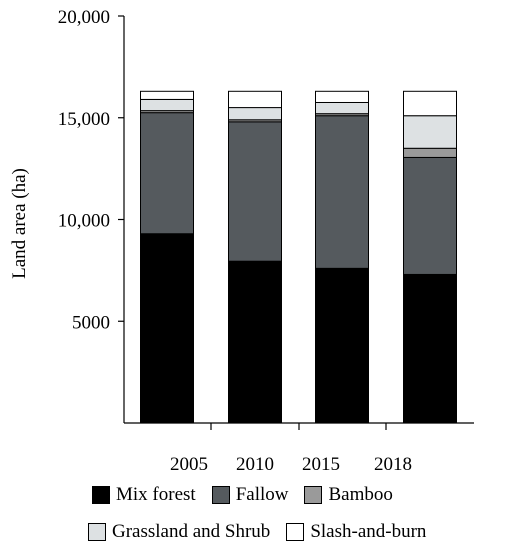 The image size is (518, 550). Describe the element at coordinates (84, 119) in the screenshot. I see `y-tick-label: 15,000` at that location.